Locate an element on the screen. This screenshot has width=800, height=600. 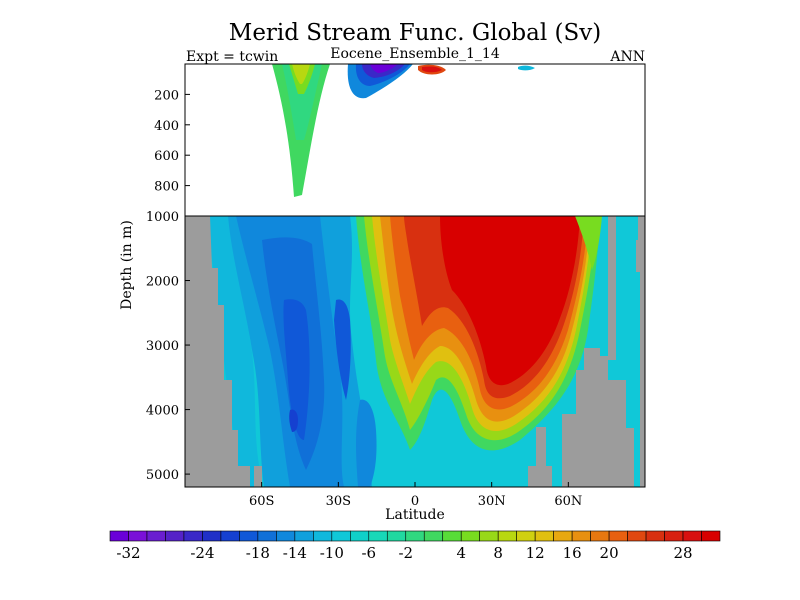
lower-southern-band is located at coordinates (235, 351).